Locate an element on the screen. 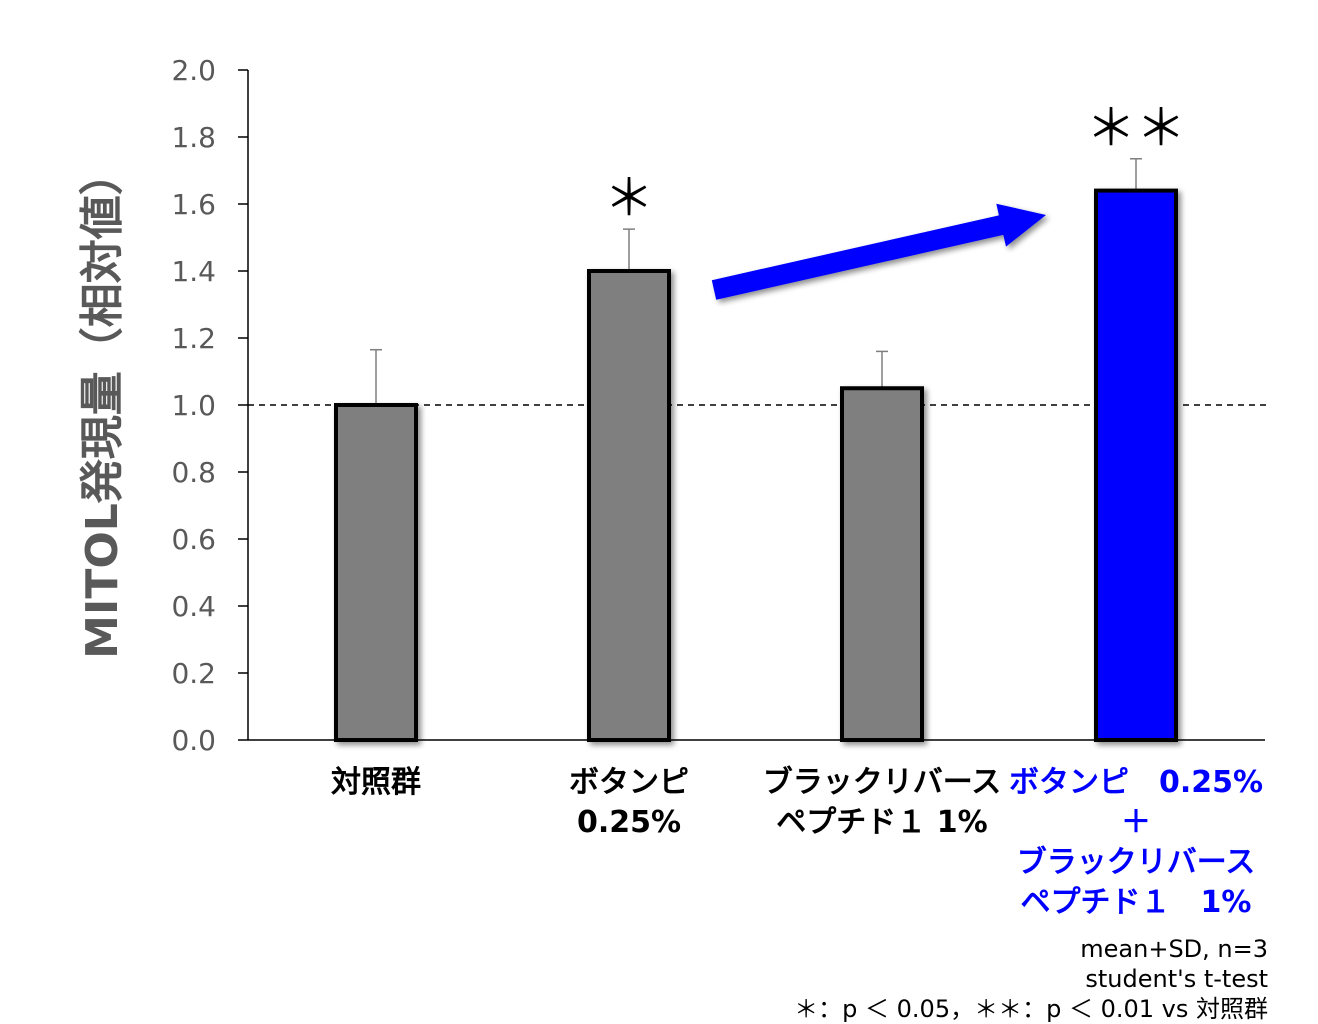  y-tick-label: 1.6 is located at coordinates (193, 204).